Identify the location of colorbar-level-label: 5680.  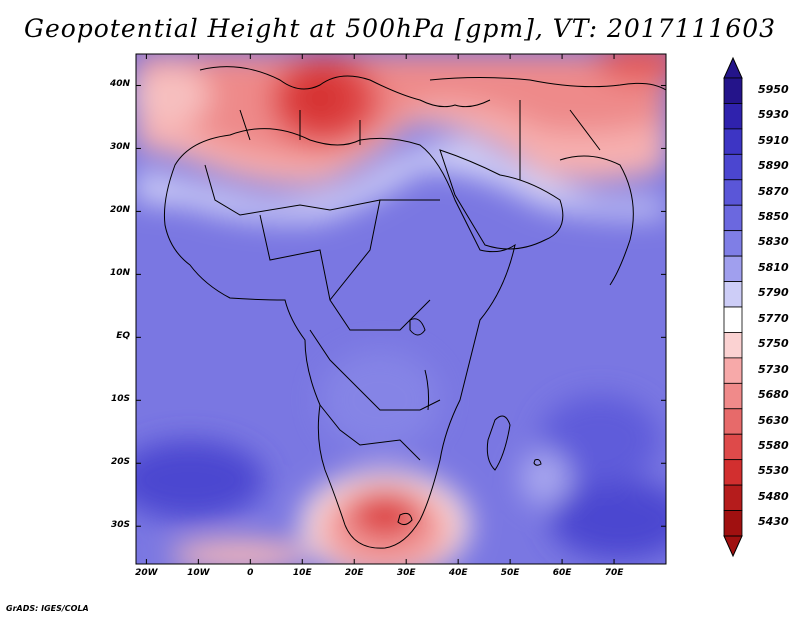
(773, 395).